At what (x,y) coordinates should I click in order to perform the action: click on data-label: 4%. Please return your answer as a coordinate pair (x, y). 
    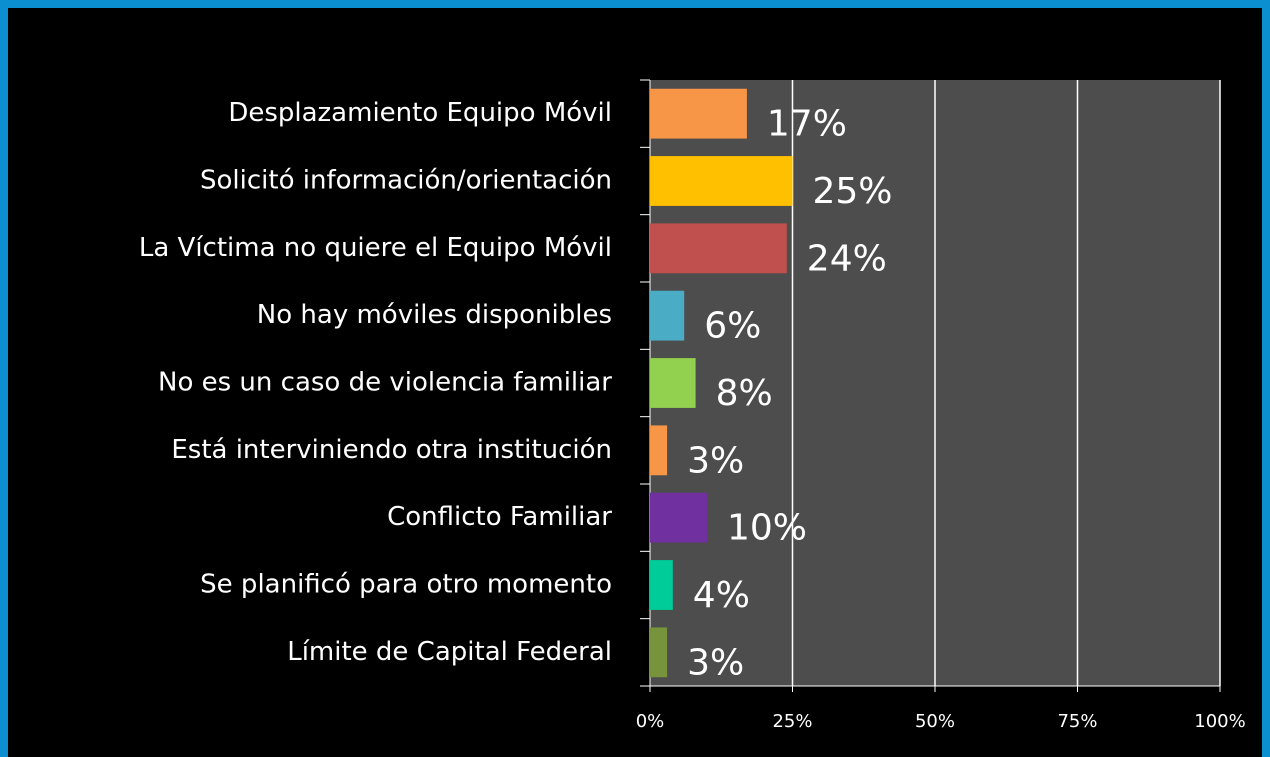
    Looking at the image, I should click on (721, 595).